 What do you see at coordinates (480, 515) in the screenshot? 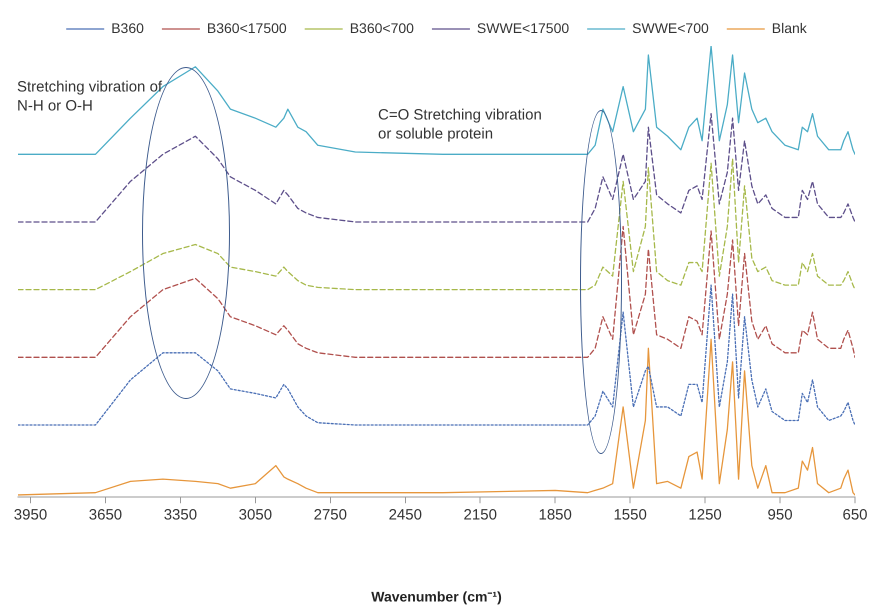
I see `x-tick-label: 2150` at bounding box center [480, 515].